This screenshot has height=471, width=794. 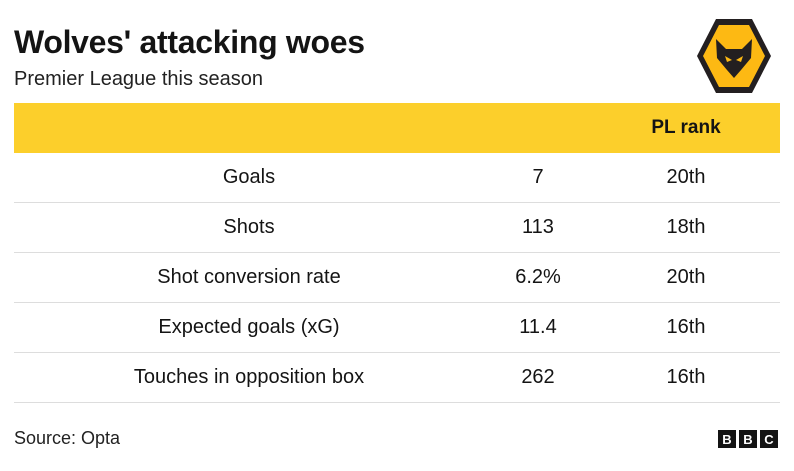 I want to click on metric-value: 11.4, so click(x=538, y=327).